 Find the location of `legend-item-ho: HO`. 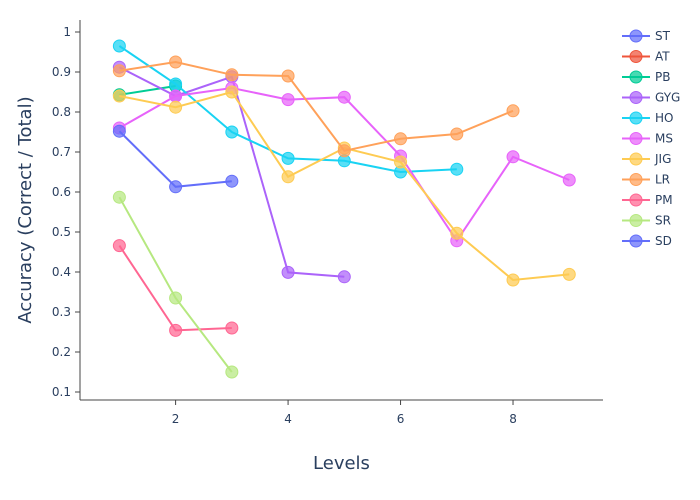

legend-item-ho: HO is located at coordinates (647, 118).